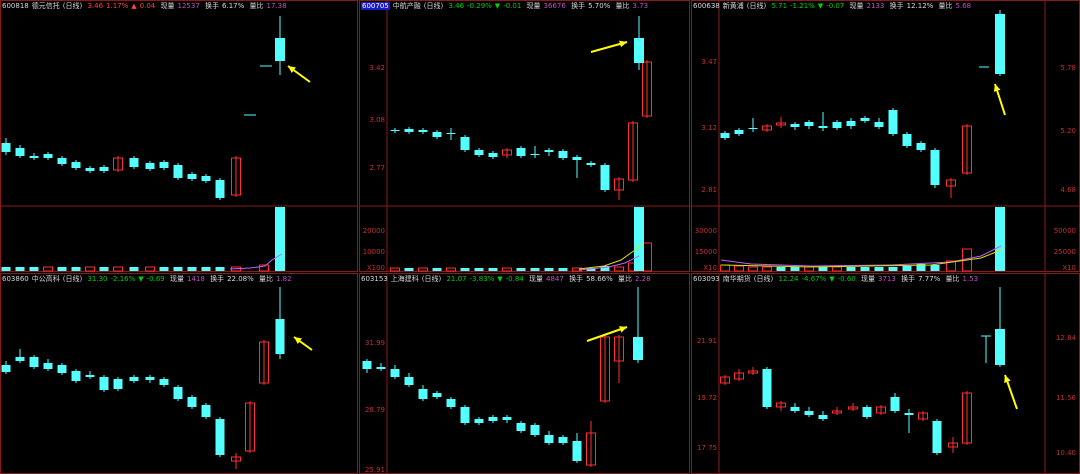 The height and width of the screenshot is (474, 1080). I want to click on price-tick-label: 4.68, so click(1068, 190).